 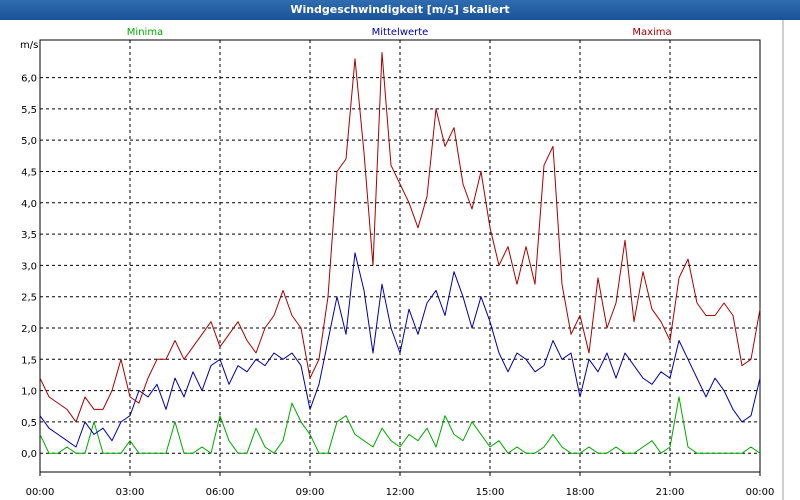 What do you see at coordinates (29, 110) in the screenshot?
I see `y-tick-label-11: 5,5` at bounding box center [29, 110].